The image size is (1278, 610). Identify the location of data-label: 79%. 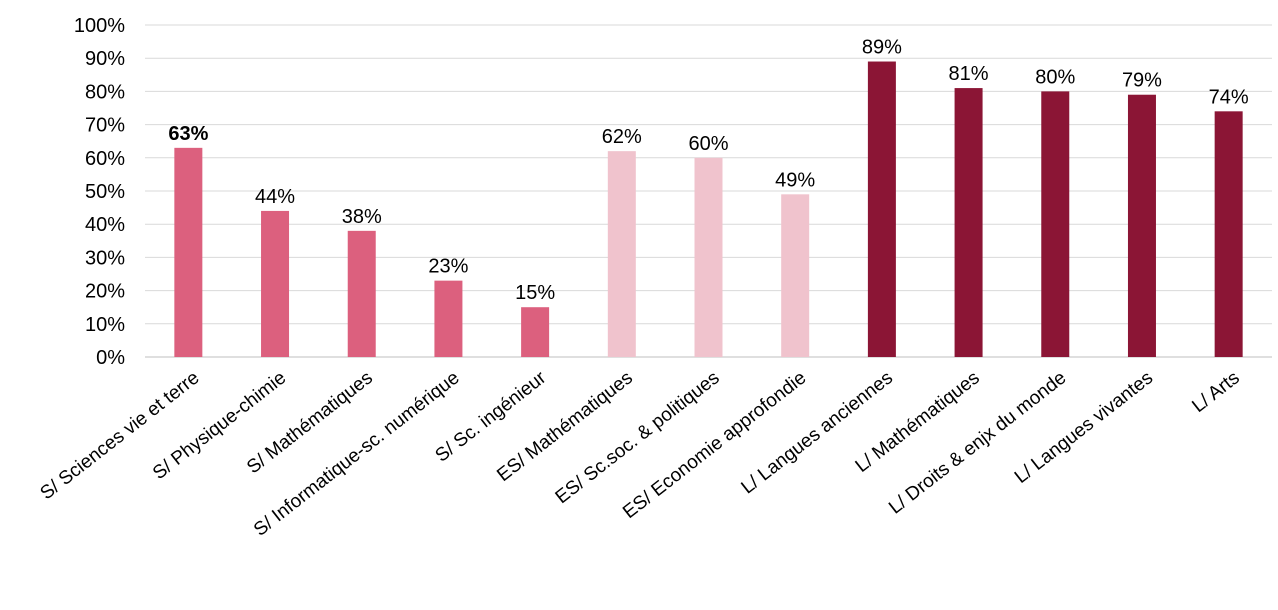
(1142, 81).